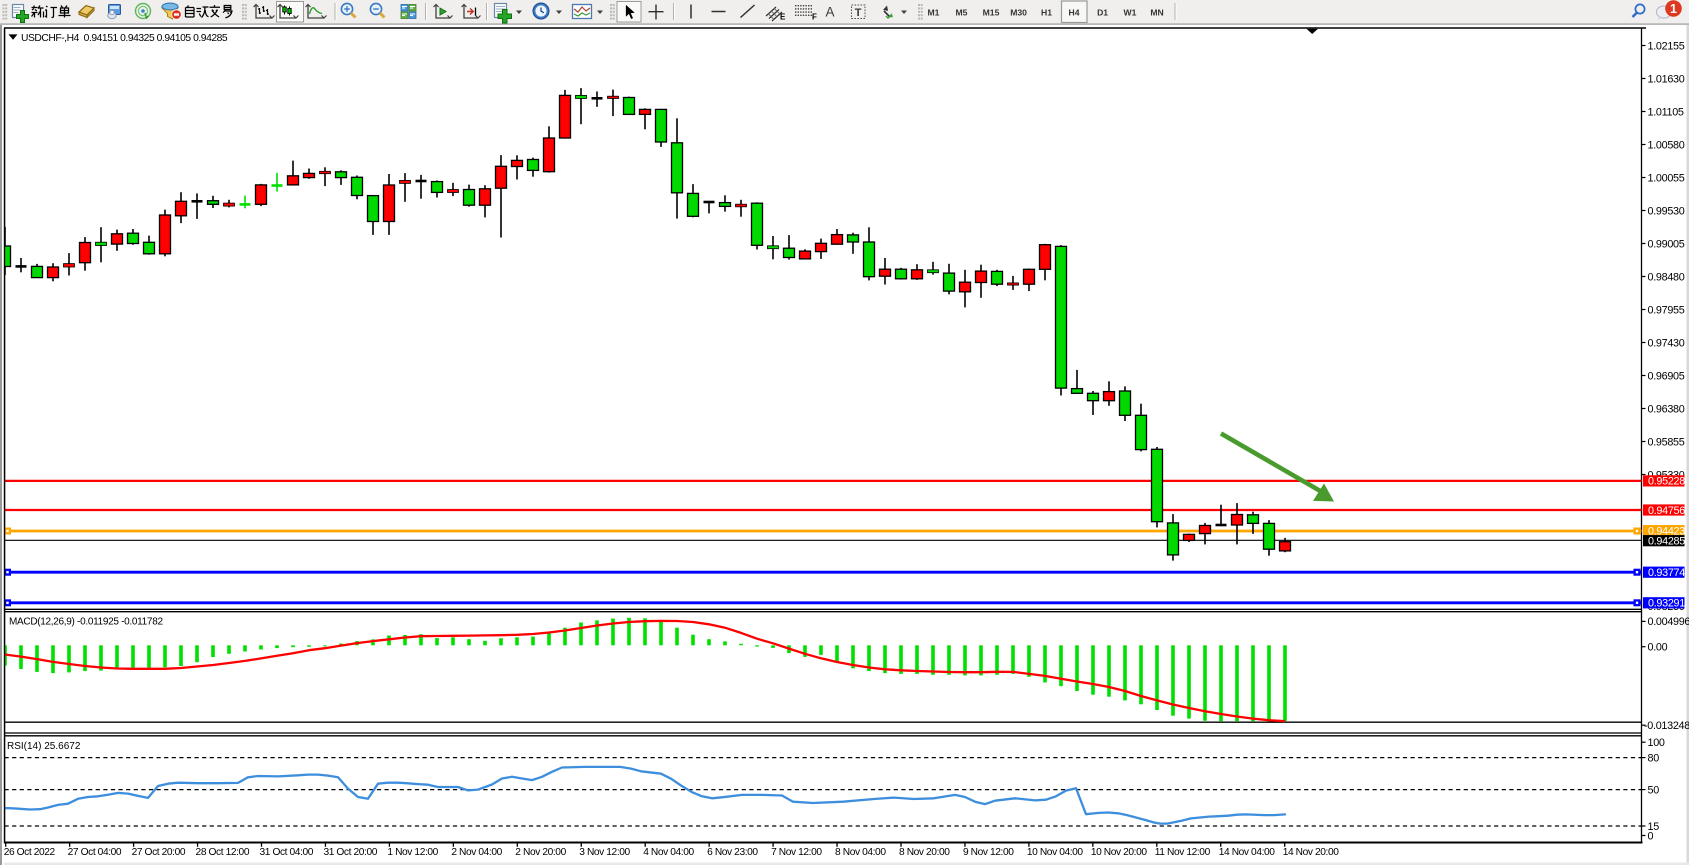 This screenshot has height=865, width=1689. What do you see at coordinates (1183, 852) in the screenshot?
I see `svg-text: 11 Nov 12:00` at bounding box center [1183, 852].